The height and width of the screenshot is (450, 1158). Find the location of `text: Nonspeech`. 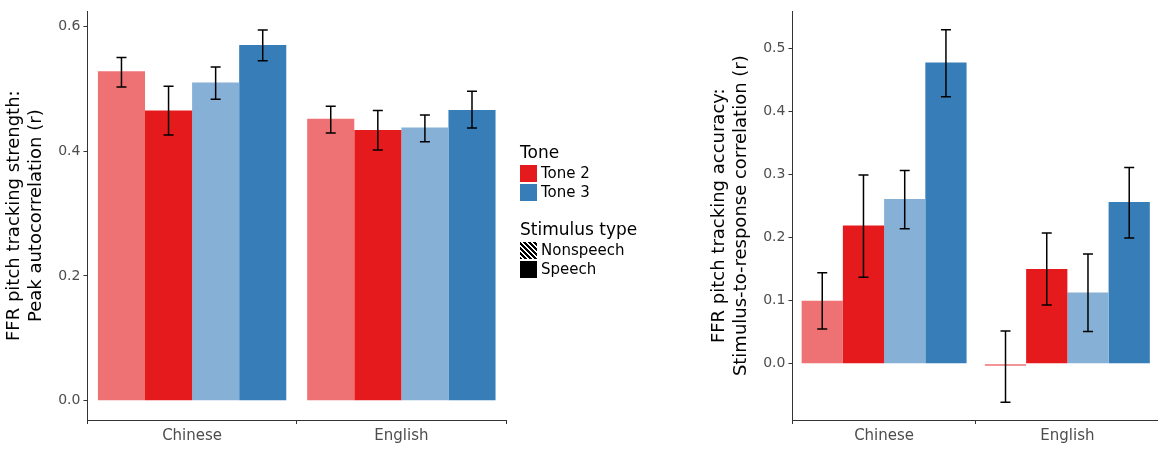

text: Nonspeech is located at coordinates (583, 250).